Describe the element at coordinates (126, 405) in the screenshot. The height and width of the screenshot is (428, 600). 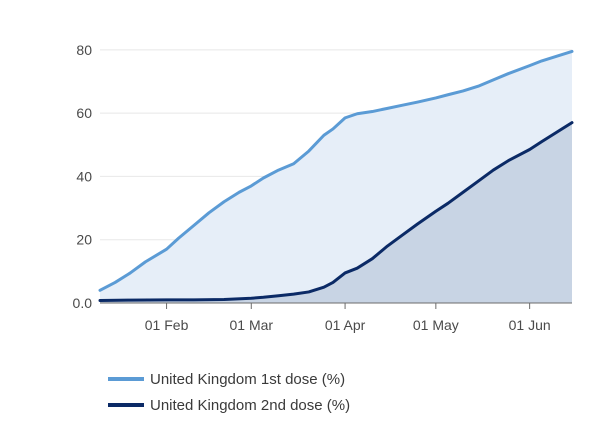
I see `legend-swatch-second-dose` at that location.